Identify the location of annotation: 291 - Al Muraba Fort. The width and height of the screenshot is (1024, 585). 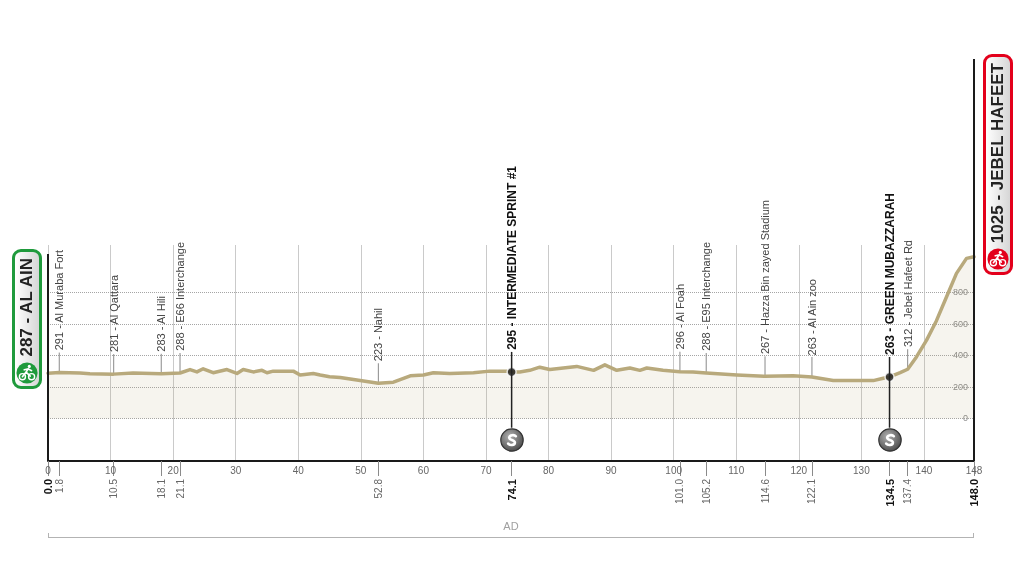
(59, 300).